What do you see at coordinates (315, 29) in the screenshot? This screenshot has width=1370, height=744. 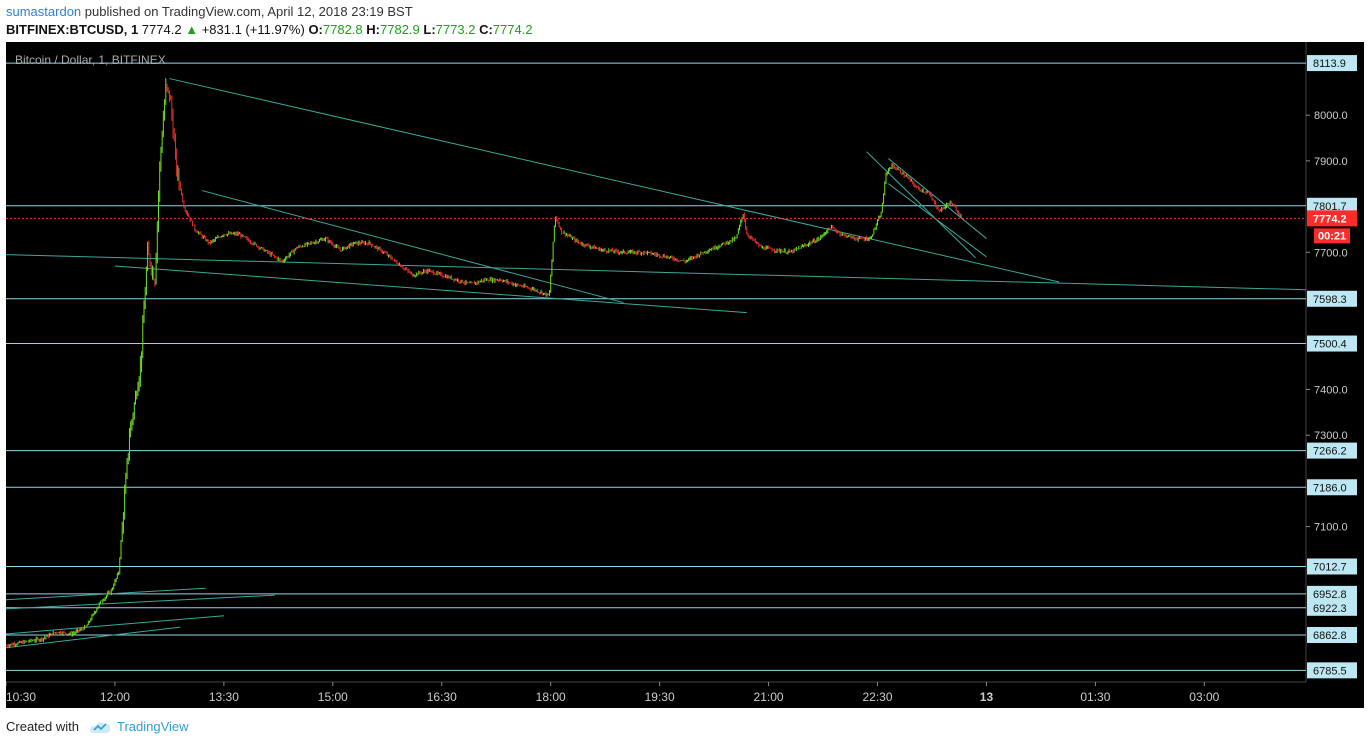 I see `open-label: O:` at bounding box center [315, 29].